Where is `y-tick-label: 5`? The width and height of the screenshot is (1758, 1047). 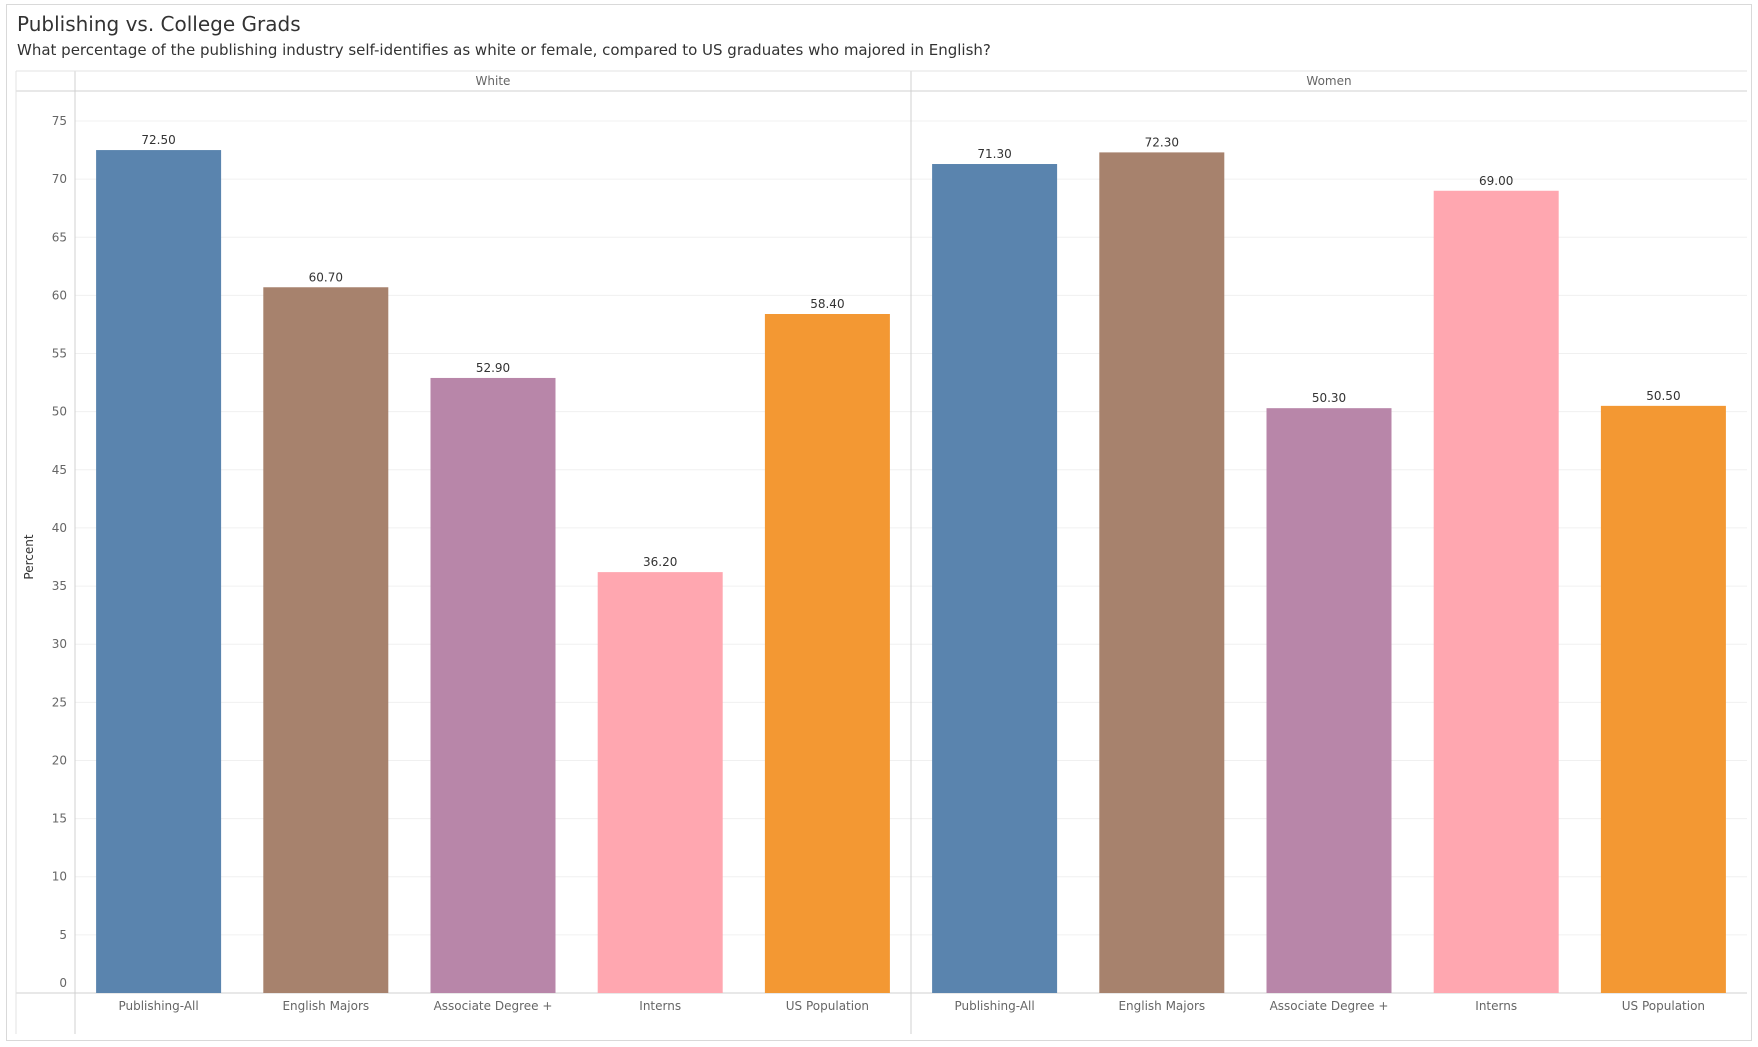 y-tick-label: 5 is located at coordinates (63, 935).